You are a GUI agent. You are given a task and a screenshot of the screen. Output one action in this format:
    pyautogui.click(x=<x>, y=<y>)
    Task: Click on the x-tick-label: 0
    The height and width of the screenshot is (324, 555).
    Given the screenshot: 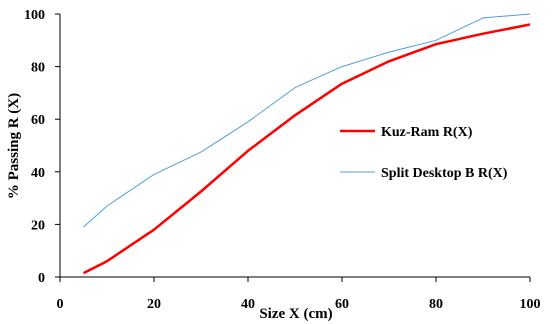 What is the action you would take?
    pyautogui.click(x=60, y=304)
    